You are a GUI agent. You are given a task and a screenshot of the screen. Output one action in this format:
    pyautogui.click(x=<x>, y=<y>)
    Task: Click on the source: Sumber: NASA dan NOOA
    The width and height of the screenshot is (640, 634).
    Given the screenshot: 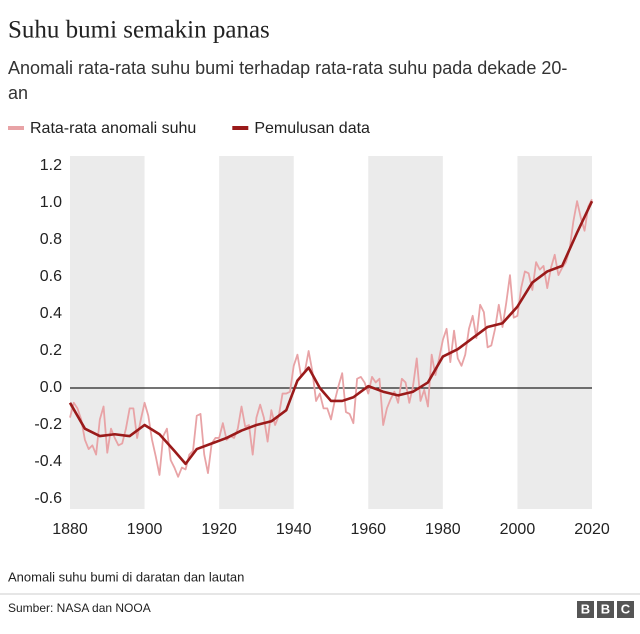 What is the action you would take?
    pyautogui.click(x=79, y=608)
    